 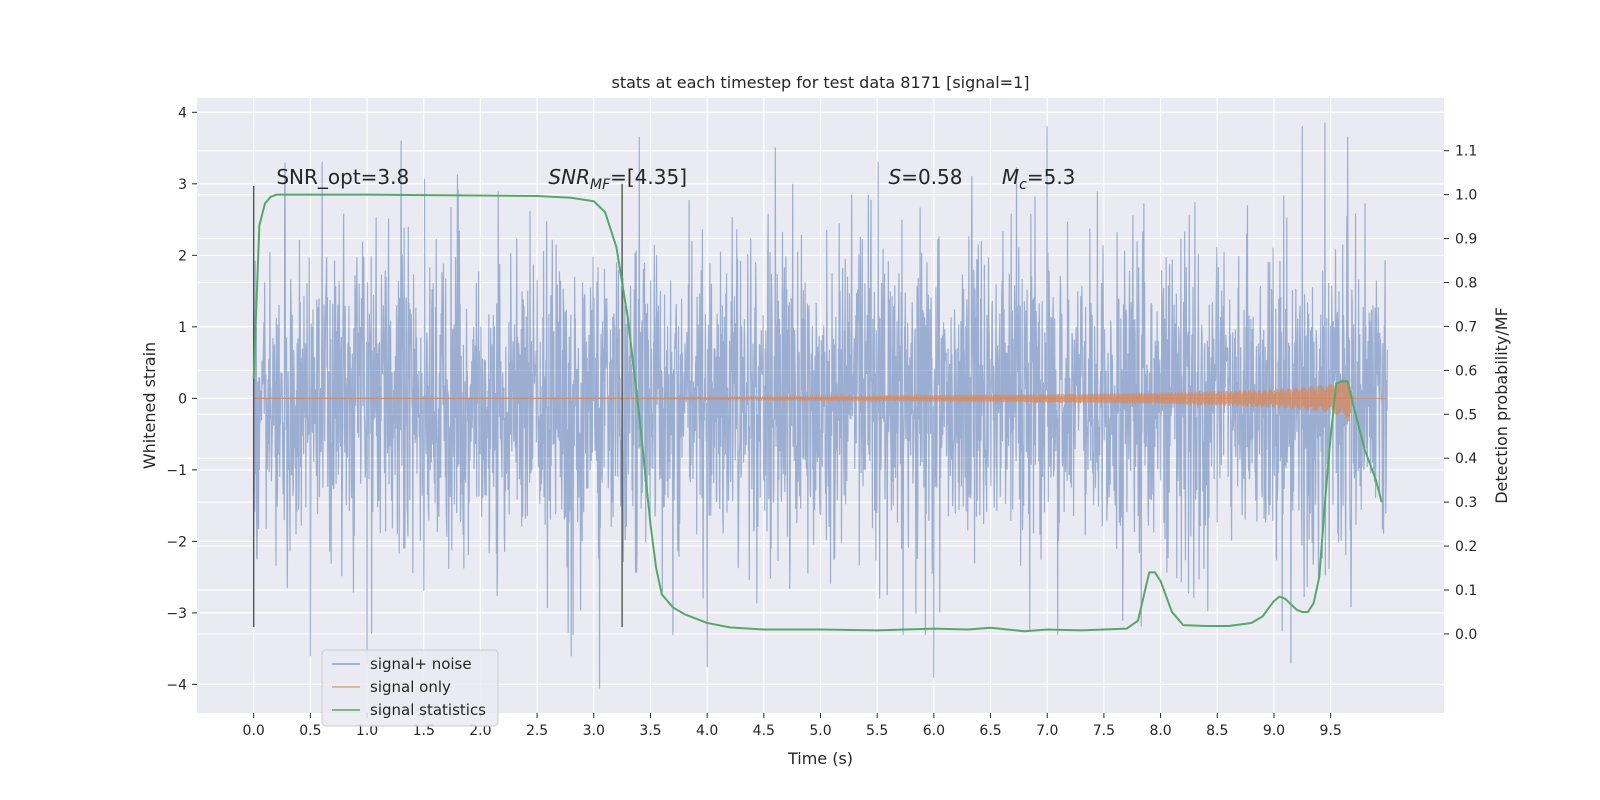 I want to click on annotation-snr-mf: SNRMF=[4.35], so click(x=617, y=179).